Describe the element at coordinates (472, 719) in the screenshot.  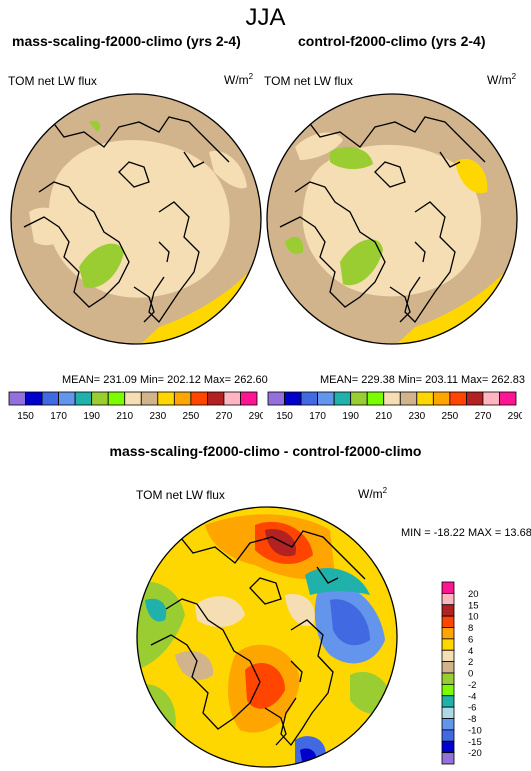
I see `colorbar-tick-label: -8` at that location.